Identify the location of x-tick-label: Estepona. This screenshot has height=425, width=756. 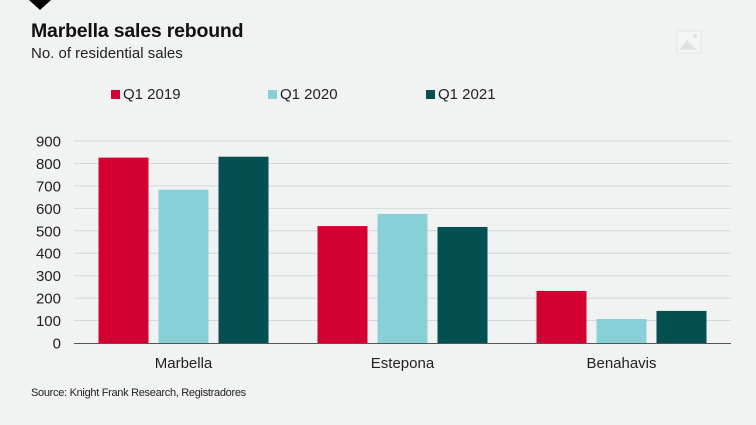
(403, 363).